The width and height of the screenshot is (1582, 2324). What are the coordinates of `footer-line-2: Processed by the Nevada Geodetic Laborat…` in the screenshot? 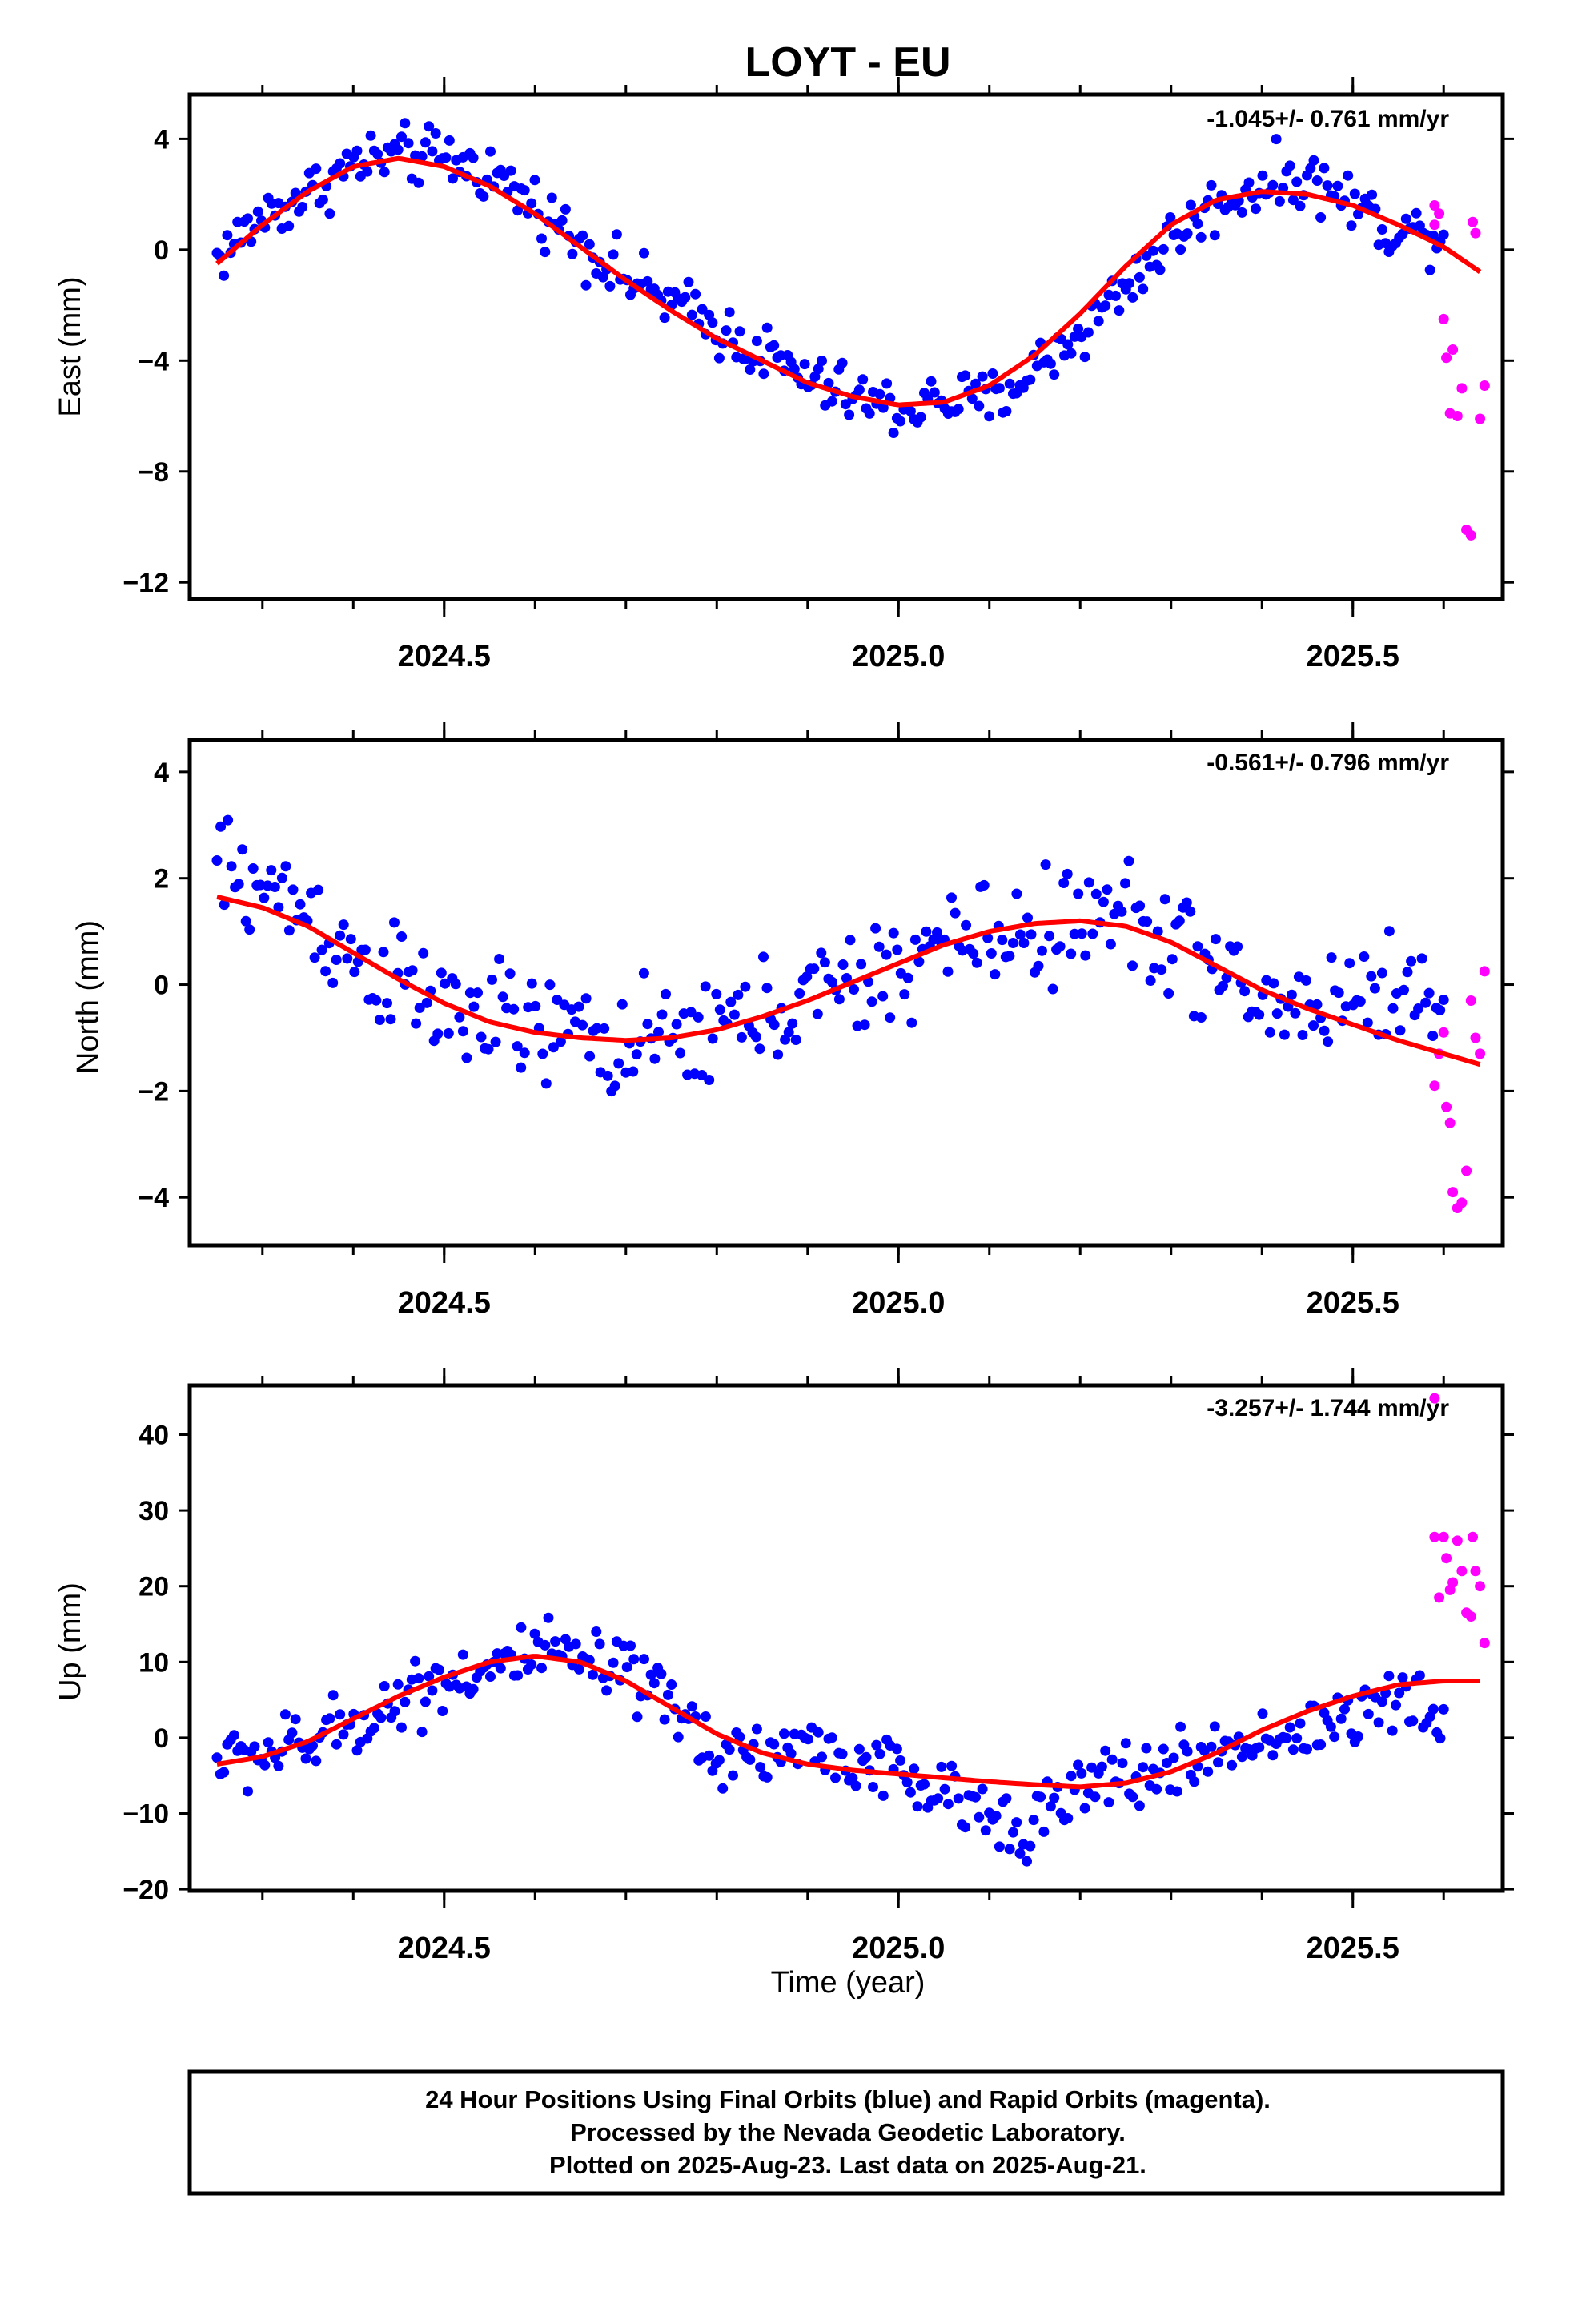 It's located at (848, 2132).